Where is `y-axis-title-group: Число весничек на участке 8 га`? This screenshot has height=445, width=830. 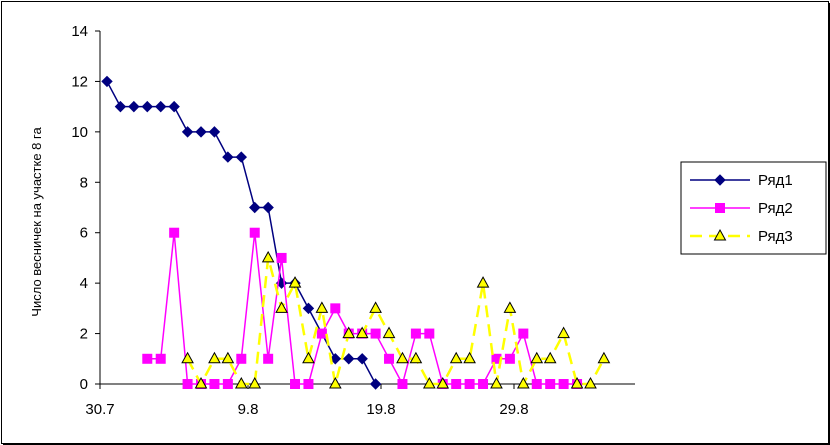
y-axis-title-group: Число весничек на участке 8 га is located at coordinates (36, 222).